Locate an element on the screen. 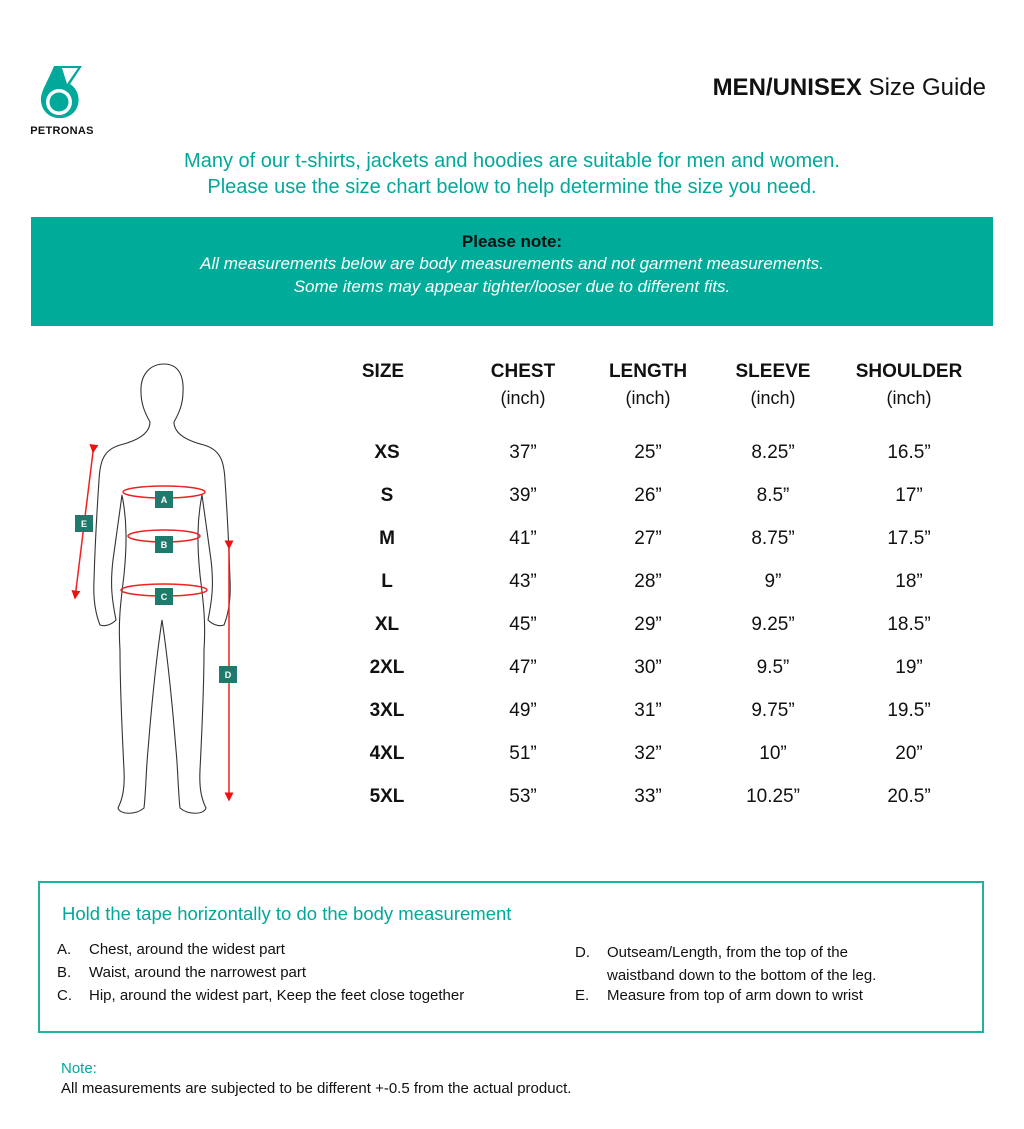  measure-tag-e: E is located at coordinates (84, 523).